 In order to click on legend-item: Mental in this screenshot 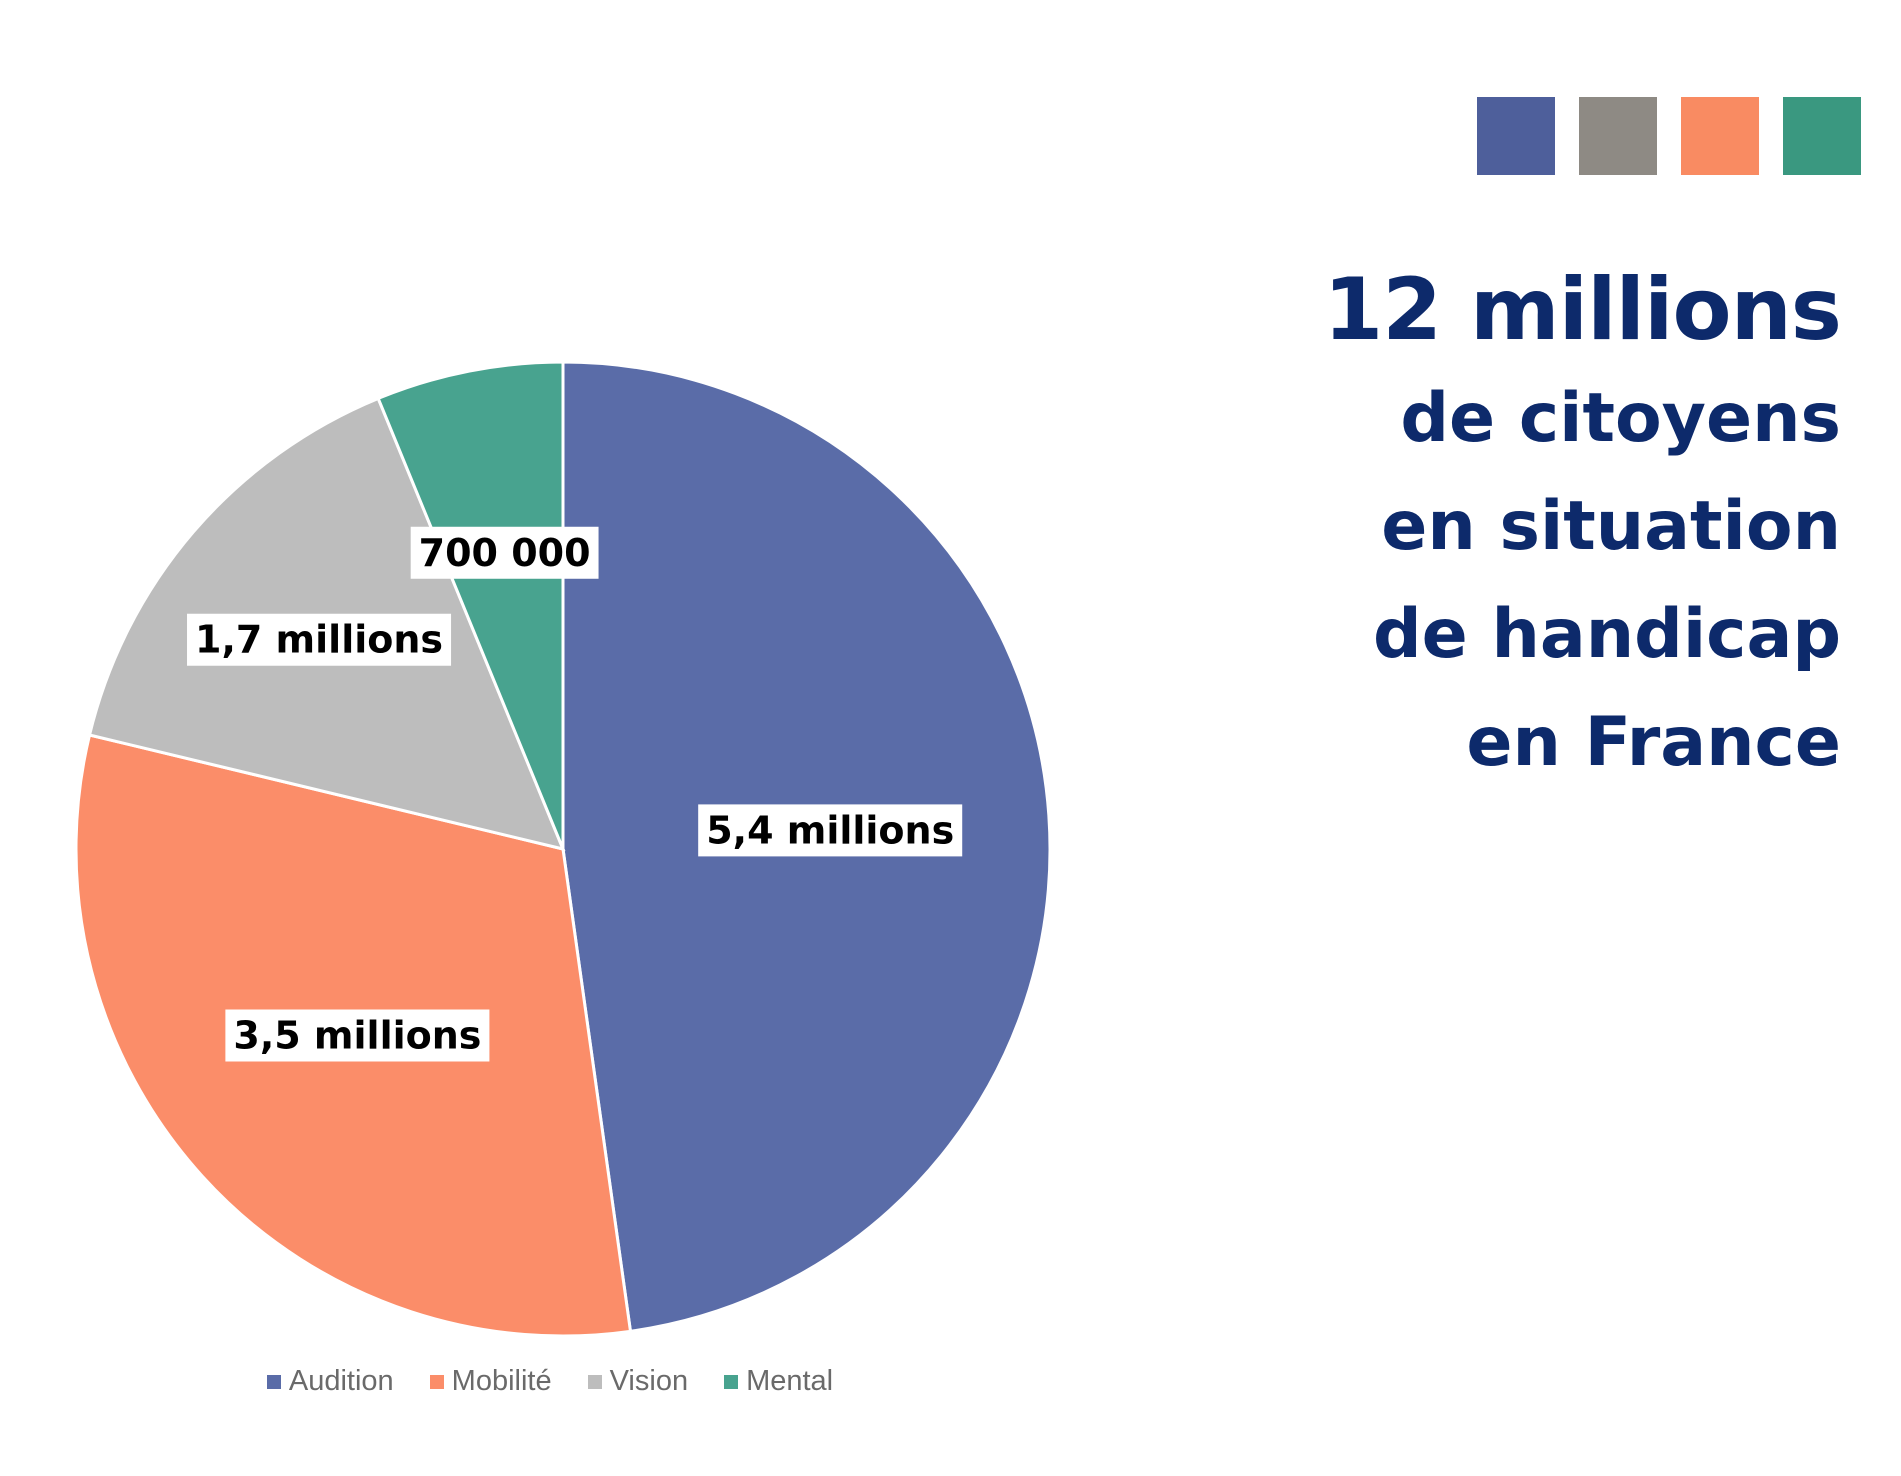, I will do `click(778, 1381)`.